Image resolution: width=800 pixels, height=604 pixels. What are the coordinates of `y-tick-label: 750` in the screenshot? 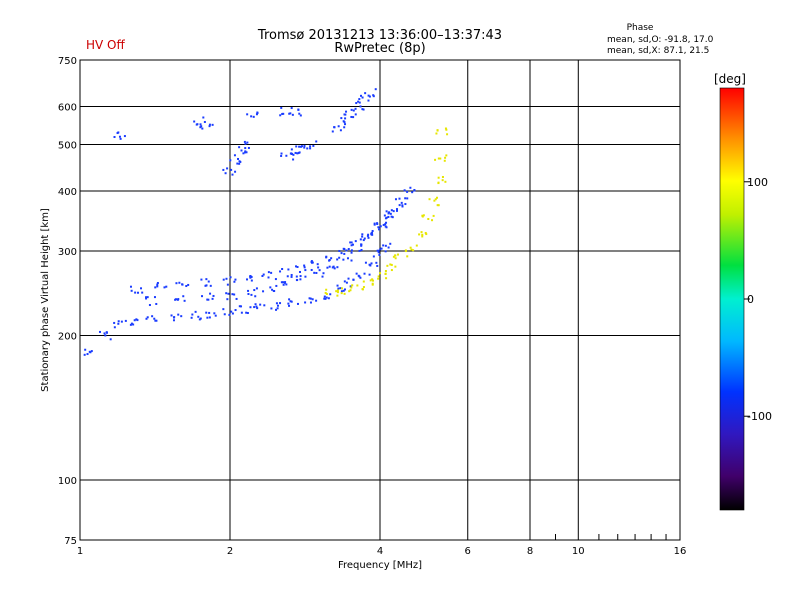 It's located at (67, 61).